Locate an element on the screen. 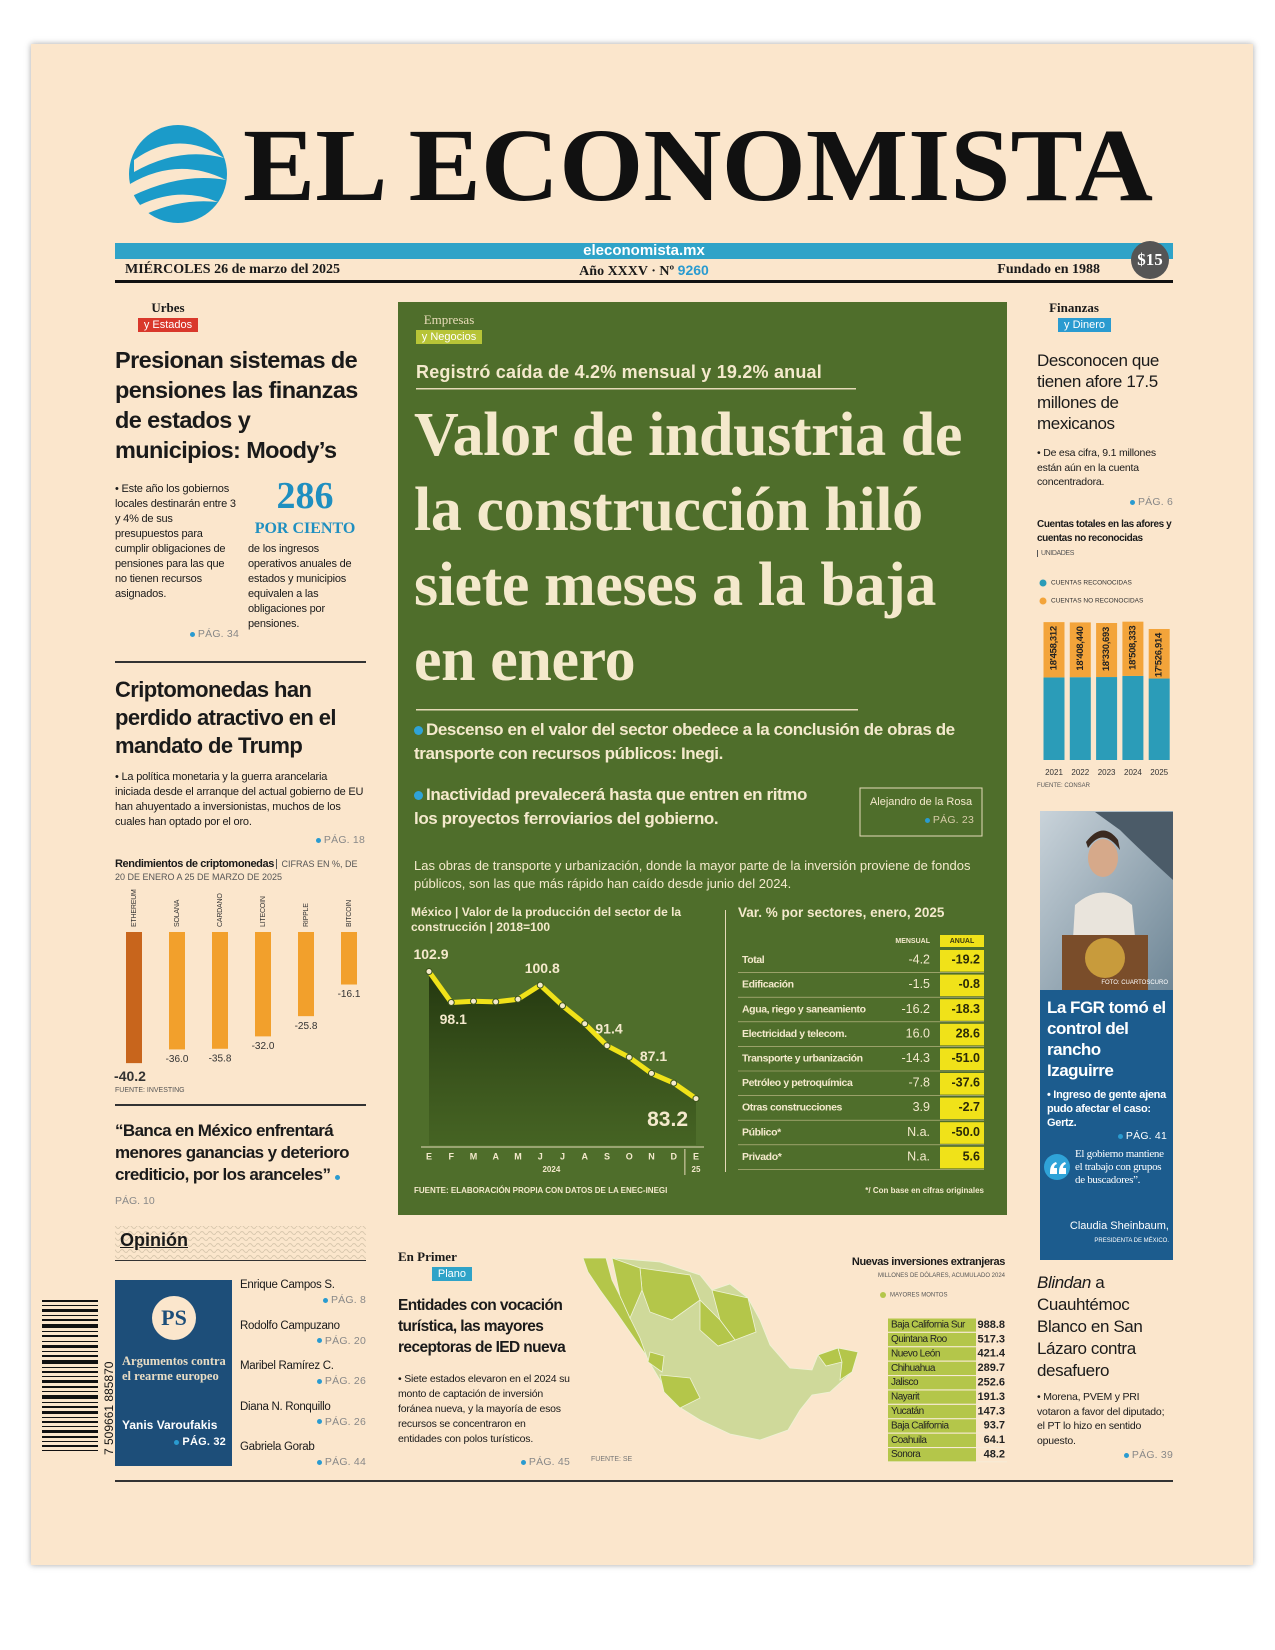 The image size is (1275, 1650). edition-line: Año XXXV · Nº 9260 is located at coordinates (644, 271).